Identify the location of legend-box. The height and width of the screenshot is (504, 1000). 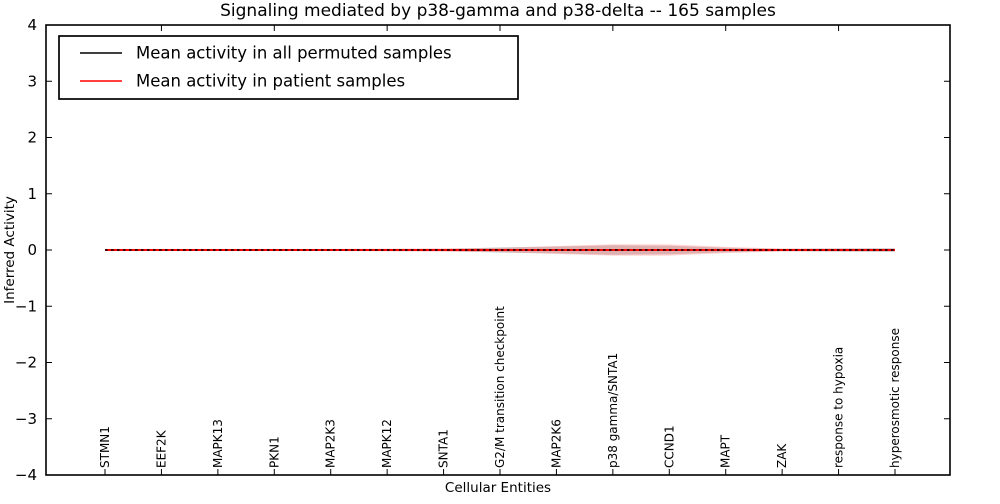
(288, 67).